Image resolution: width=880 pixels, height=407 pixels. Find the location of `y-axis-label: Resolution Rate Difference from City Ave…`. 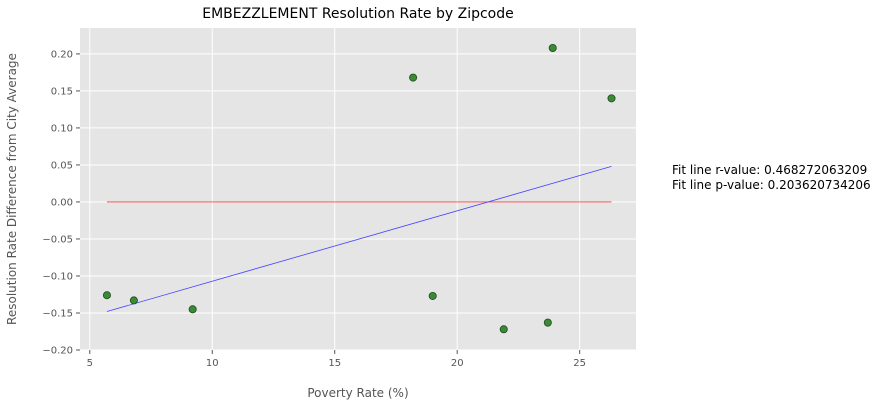

y-axis-label: Resolution Rate Difference from City Ave… is located at coordinates (12, 189).